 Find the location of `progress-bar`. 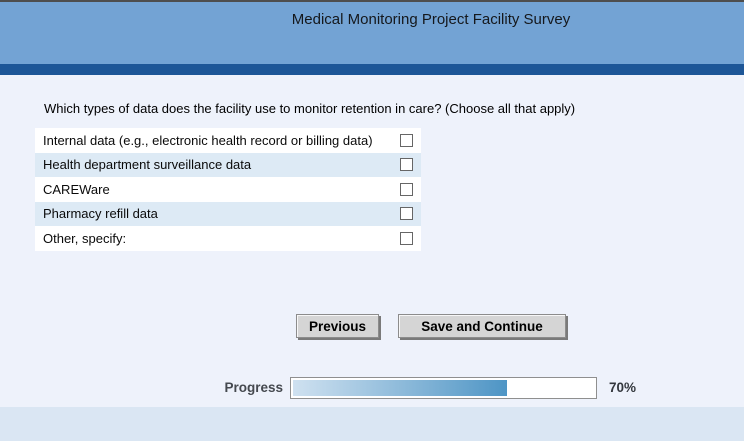

progress-bar is located at coordinates (443, 388).